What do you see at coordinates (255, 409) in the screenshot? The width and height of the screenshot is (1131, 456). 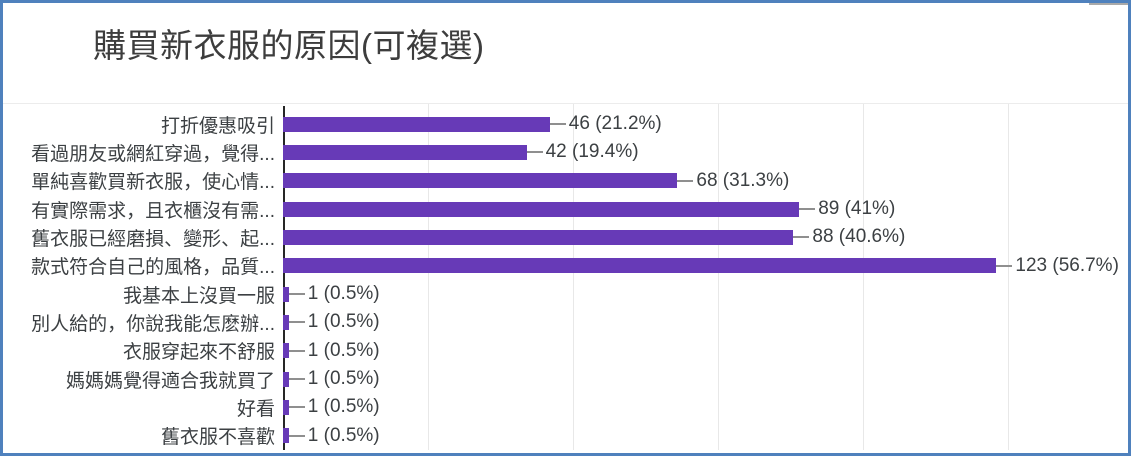 I see `category-label: 好看` at bounding box center [255, 409].